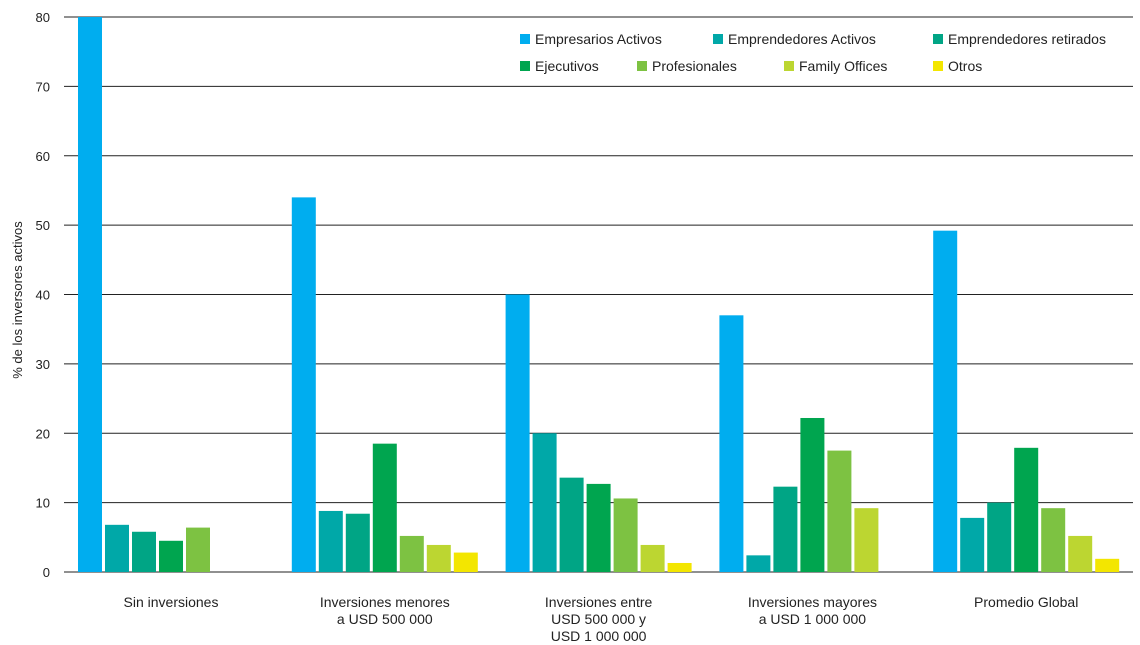  What do you see at coordinates (598, 39) in the screenshot?
I see `legend-label: Empresarios Activos` at bounding box center [598, 39].